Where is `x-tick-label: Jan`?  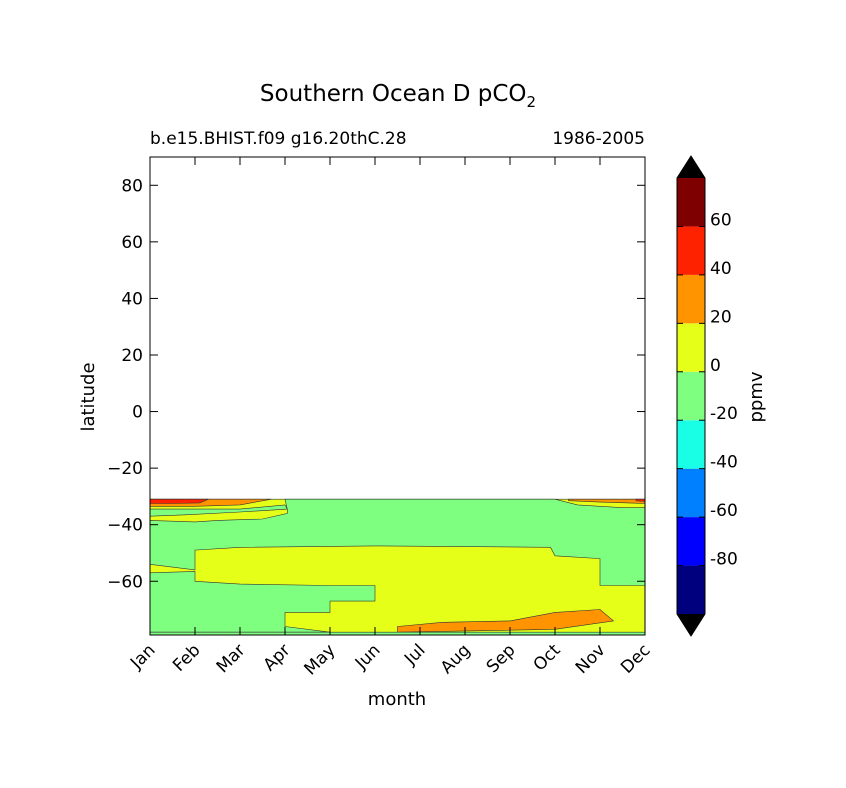
x-tick-label: Jan is located at coordinates (142, 656).